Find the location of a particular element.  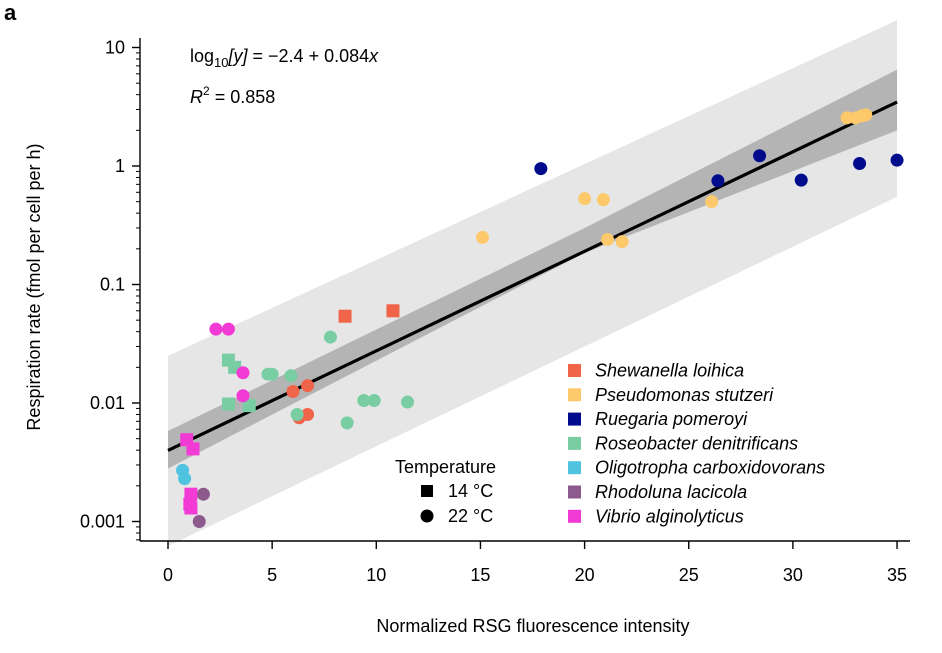

y-tick-label: 1 is located at coordinates (120, 166).